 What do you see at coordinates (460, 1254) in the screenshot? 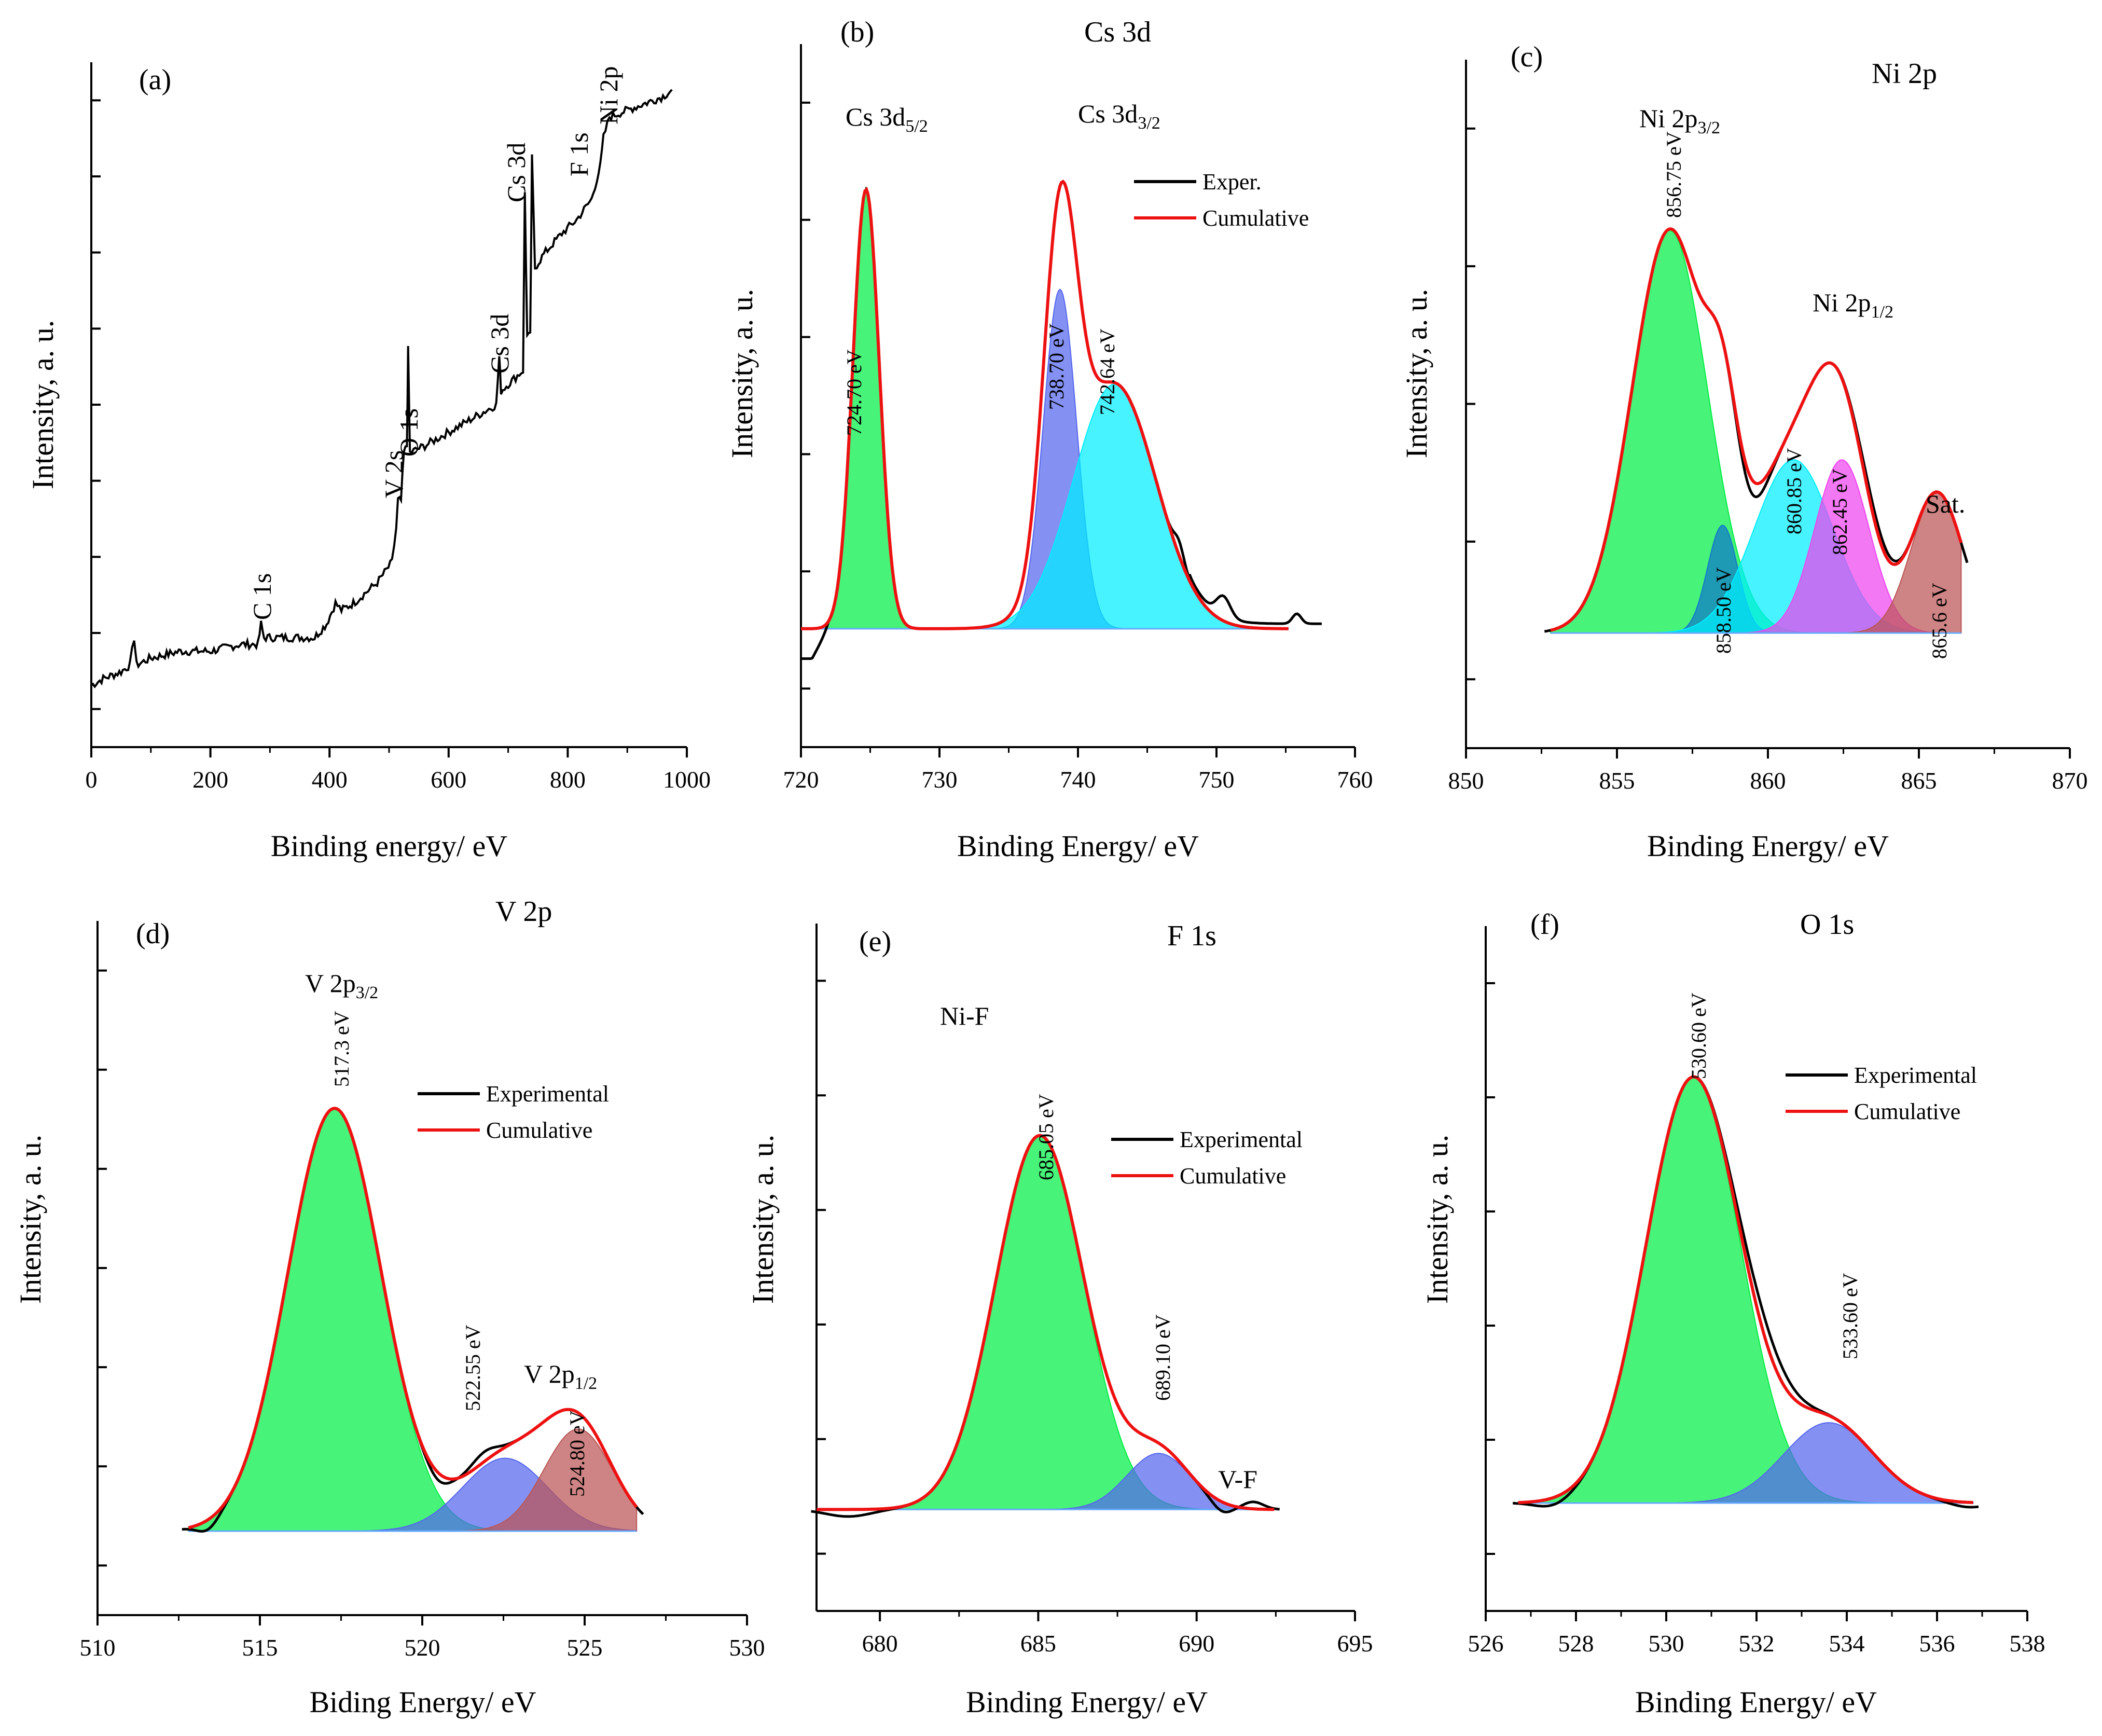
I see `panel-d-peak-labels: 517.3 eV 522.55 eV 524.80 eV` at bounding box center [460, 1254].